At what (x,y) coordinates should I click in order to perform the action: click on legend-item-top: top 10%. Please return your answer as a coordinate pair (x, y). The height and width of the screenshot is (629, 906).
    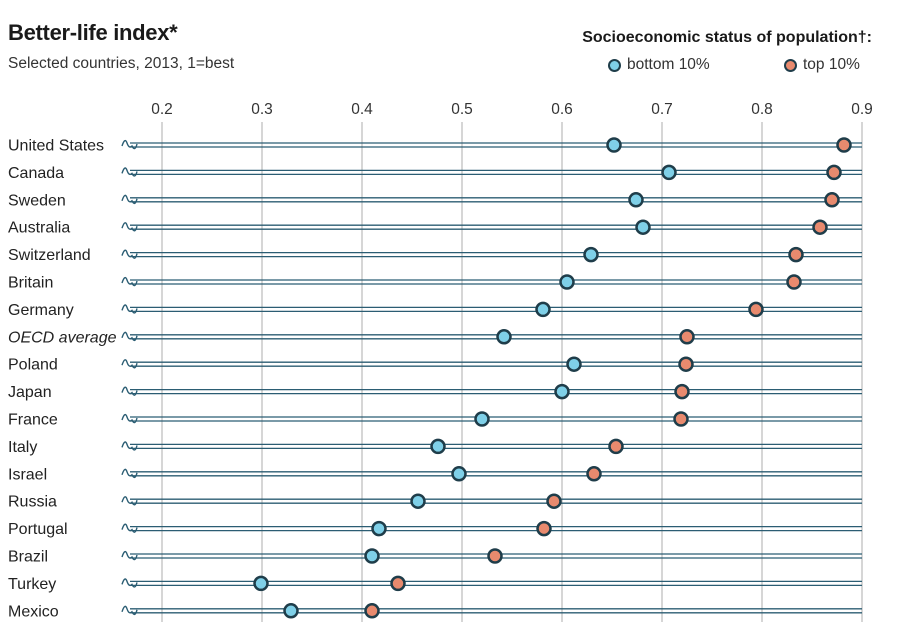
    Looking at the image, I should click on (822, 65).